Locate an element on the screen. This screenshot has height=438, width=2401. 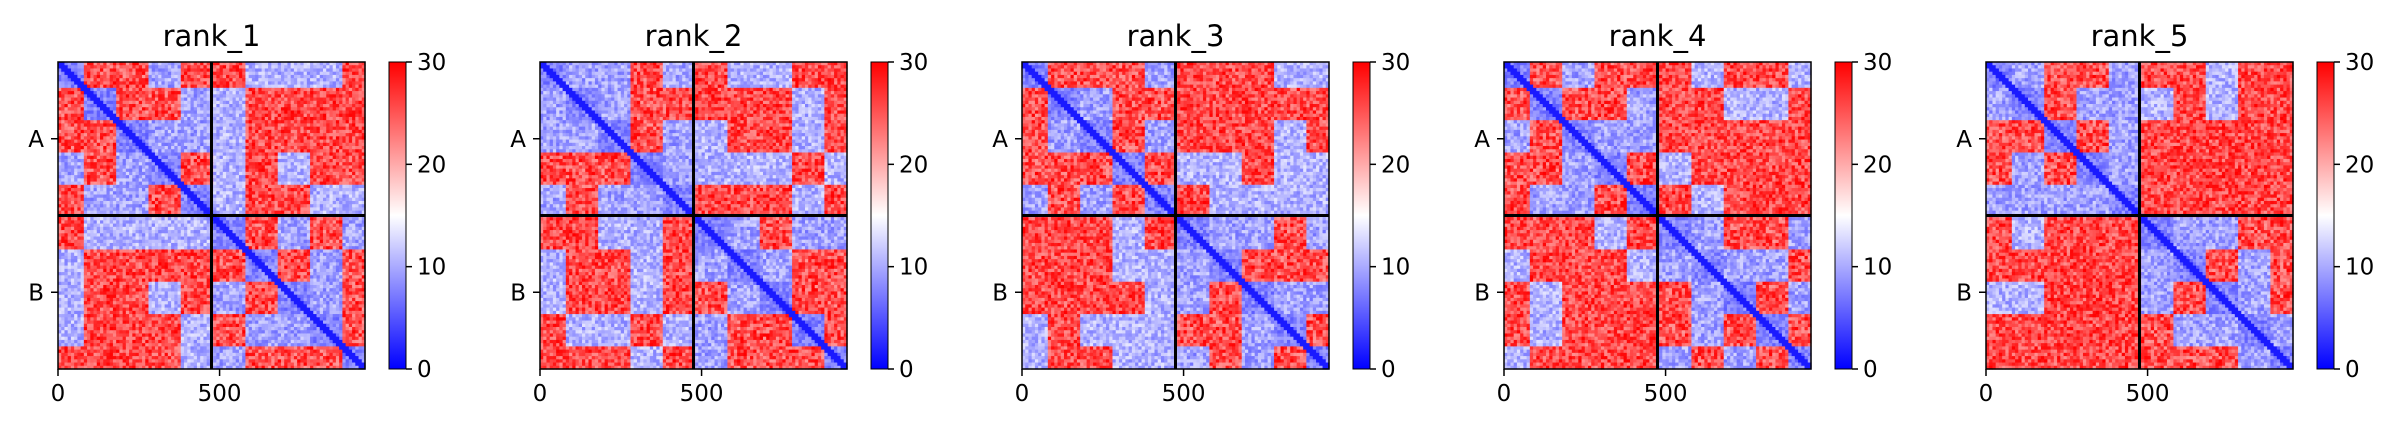
panel-title: rank_2 is located at coordinates (694, 36).